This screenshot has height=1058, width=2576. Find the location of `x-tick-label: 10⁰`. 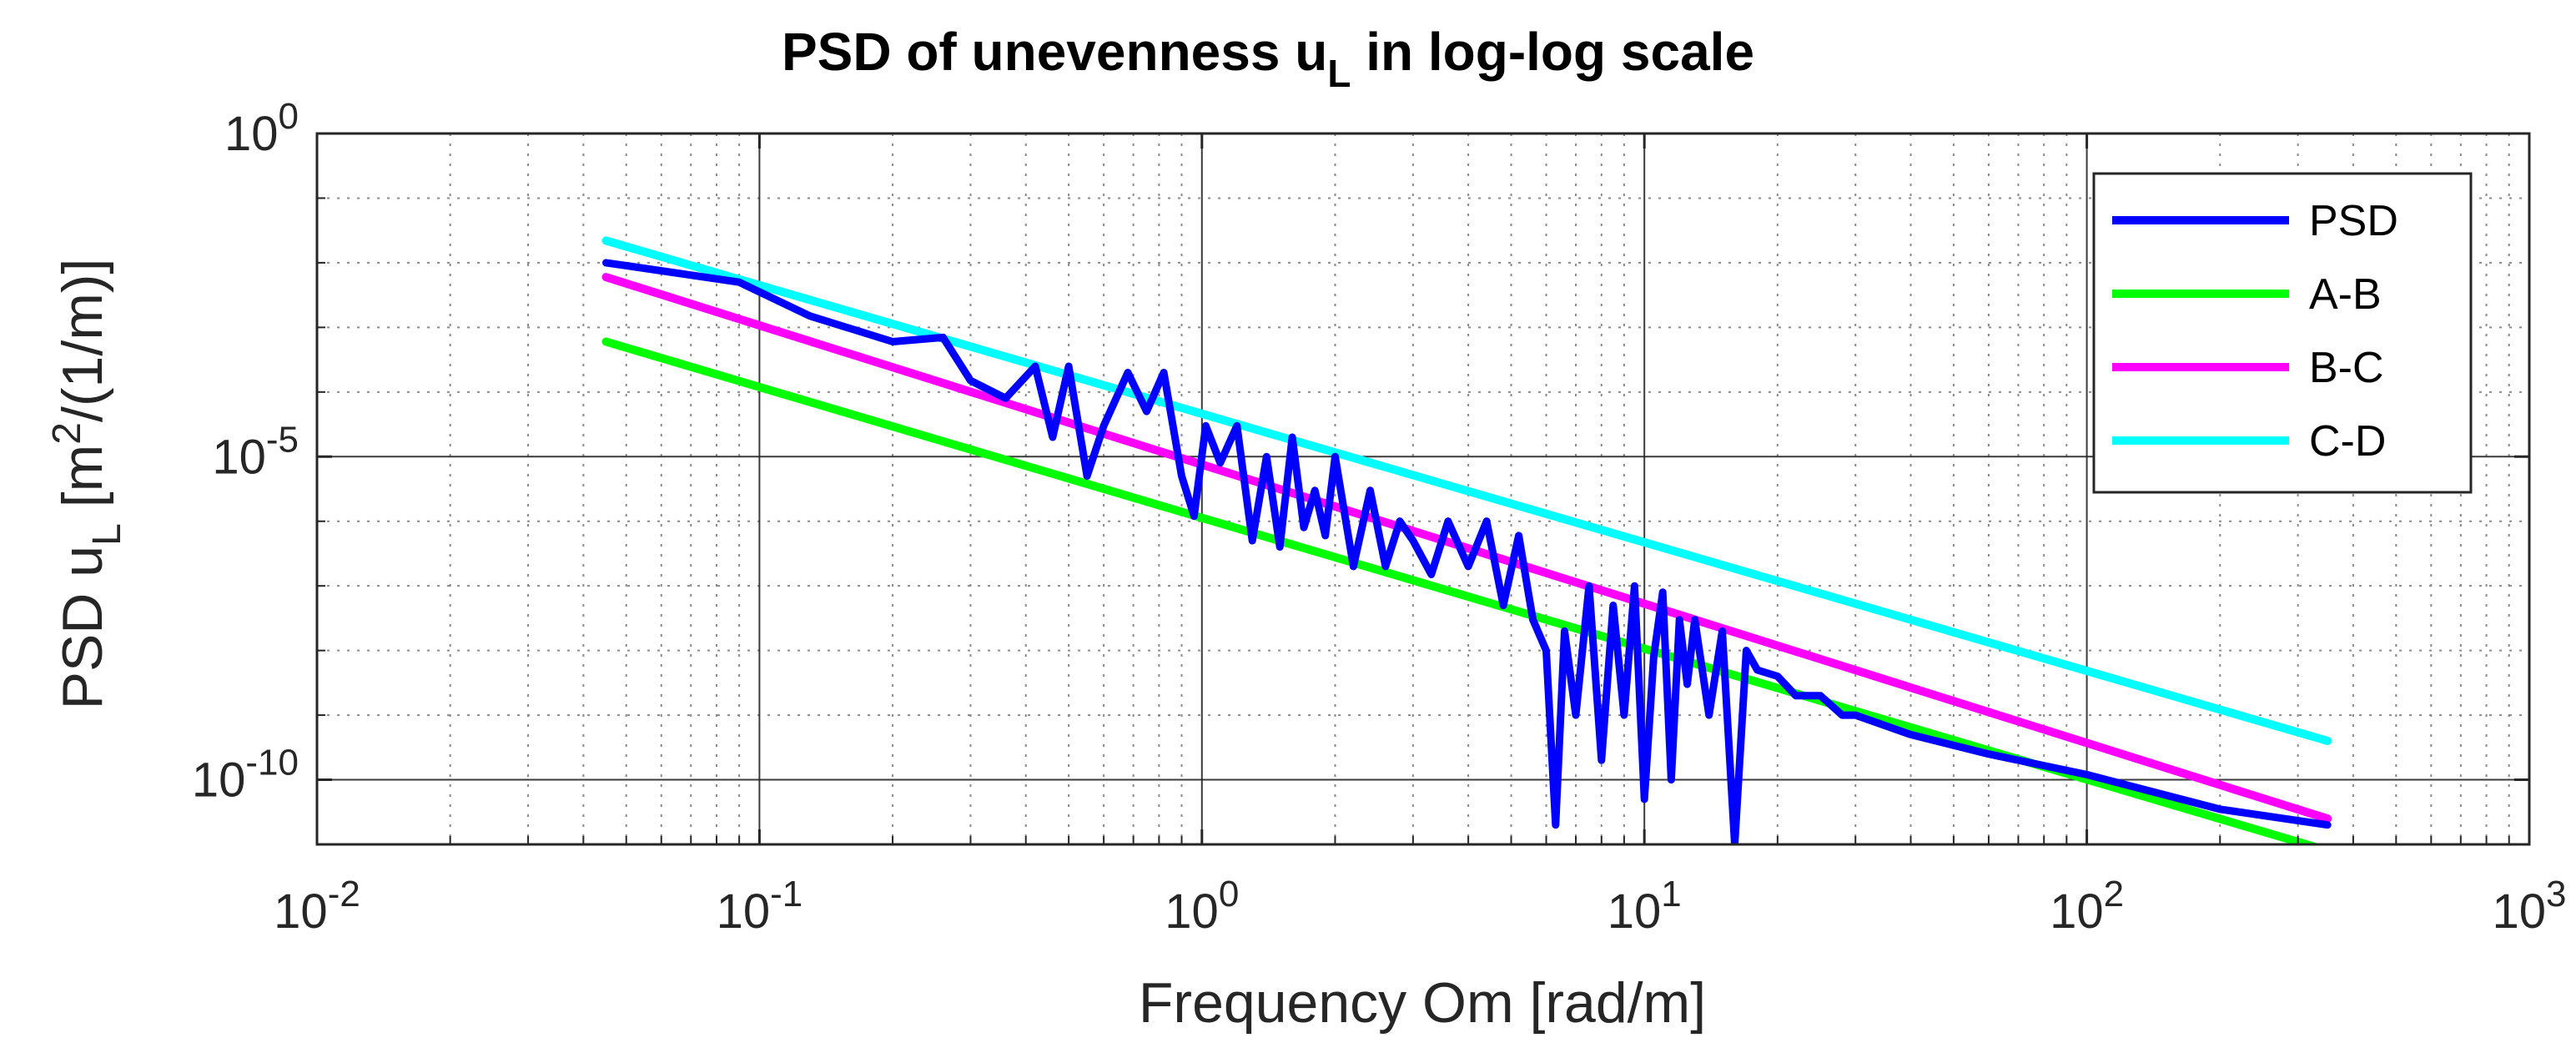

x-tick-label: 10⁰ is located at coordinates (1202, 906).